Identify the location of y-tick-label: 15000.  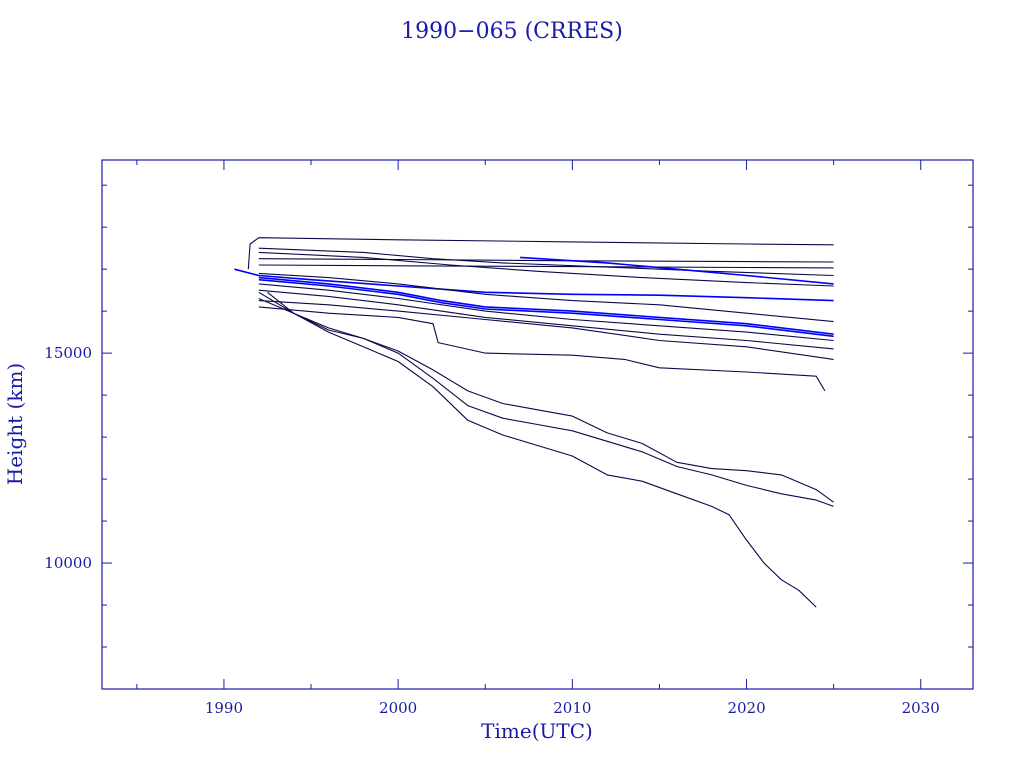
(68, 353).